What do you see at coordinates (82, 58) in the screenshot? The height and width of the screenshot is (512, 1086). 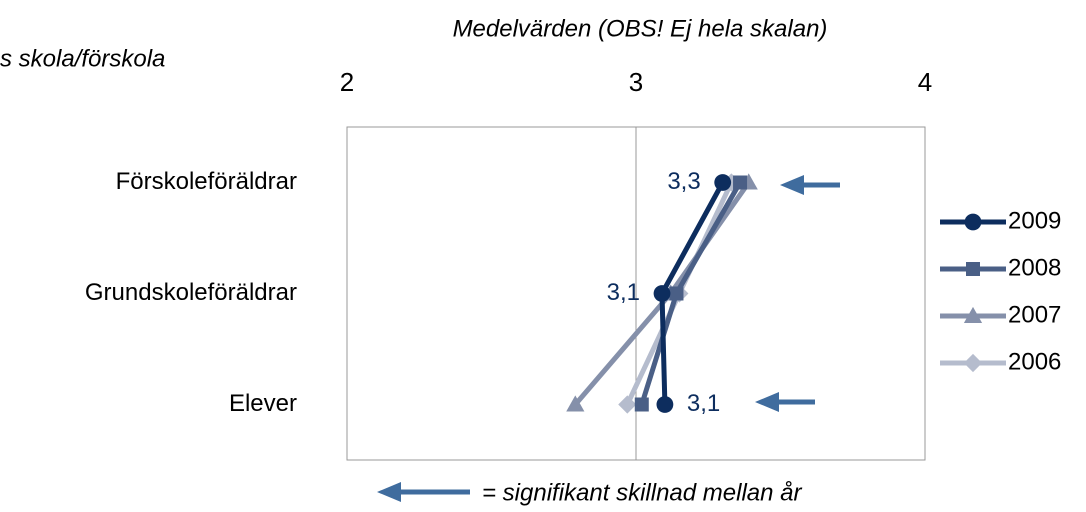 I see `subtitle: s skola/förskola` at bounding box center [82, 58].